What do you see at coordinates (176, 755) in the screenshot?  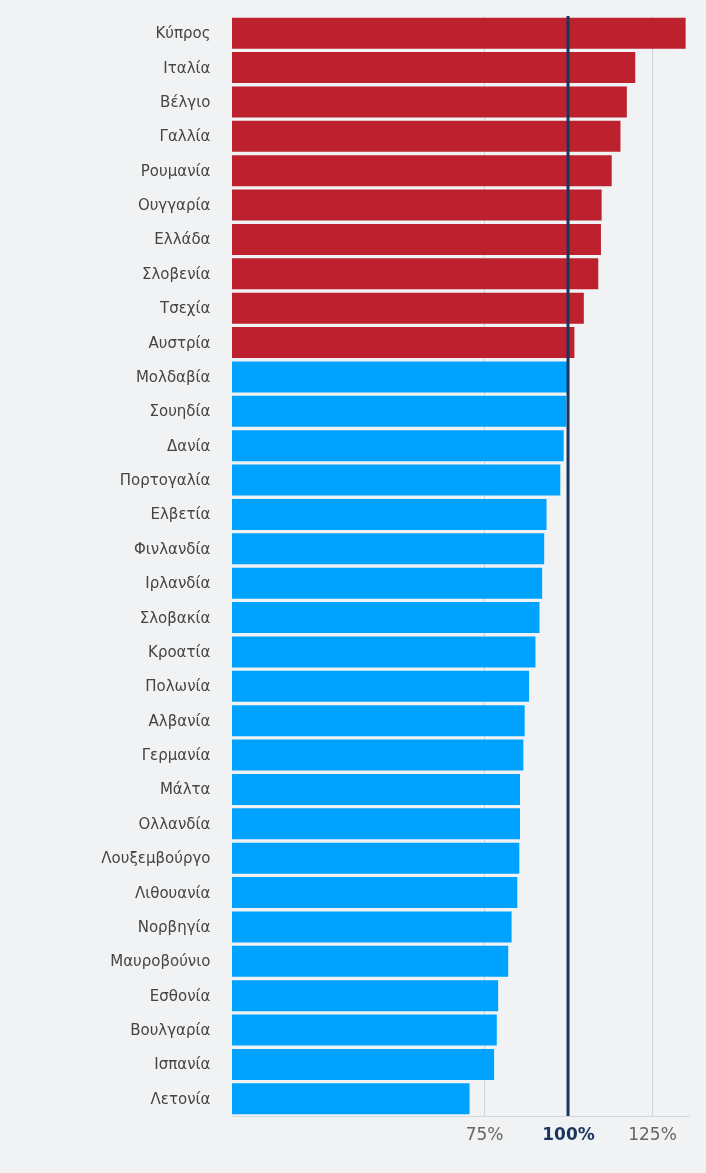 I see `y-tick-label: Γερμανία` at bounding box center [176, 755].